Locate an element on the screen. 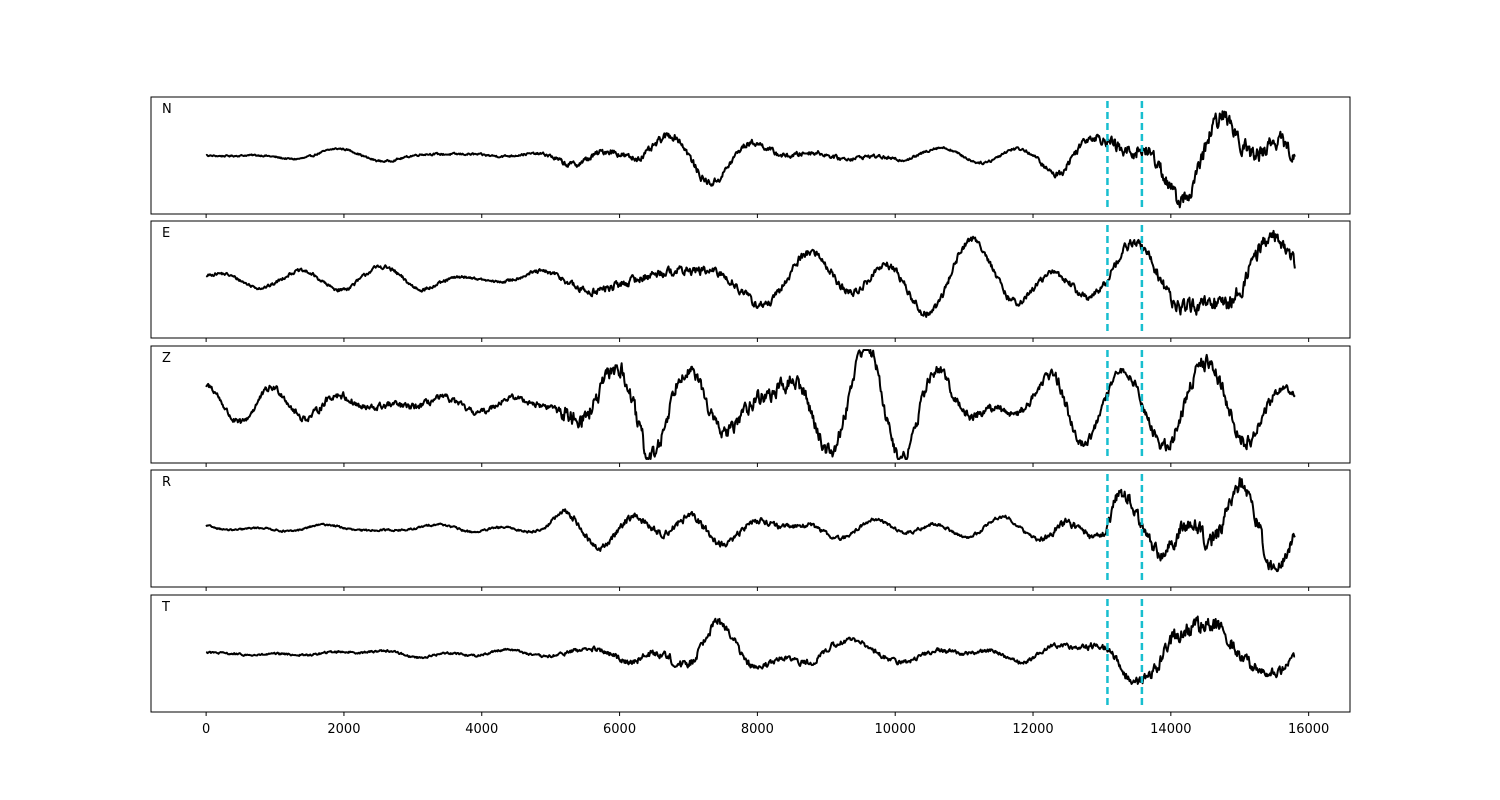 This screenshot has width=1500, height=800. x-tick-label: 14000 is located at coordinates (1170, 729).